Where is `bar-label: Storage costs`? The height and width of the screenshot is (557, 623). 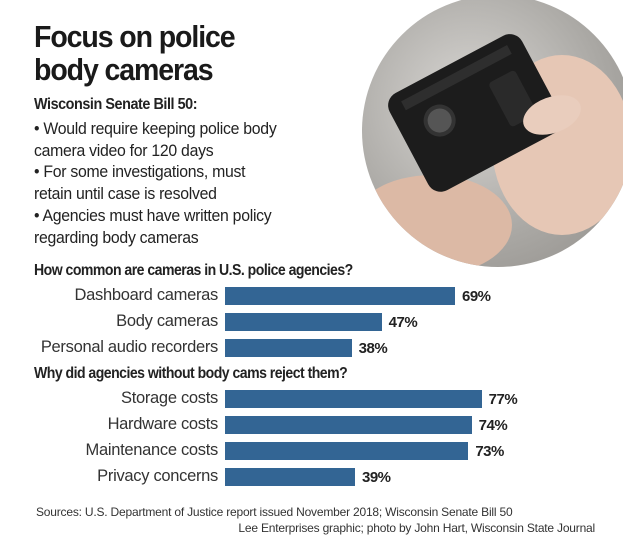 bar-label: Storage costs is located at coordinates (169, 398).